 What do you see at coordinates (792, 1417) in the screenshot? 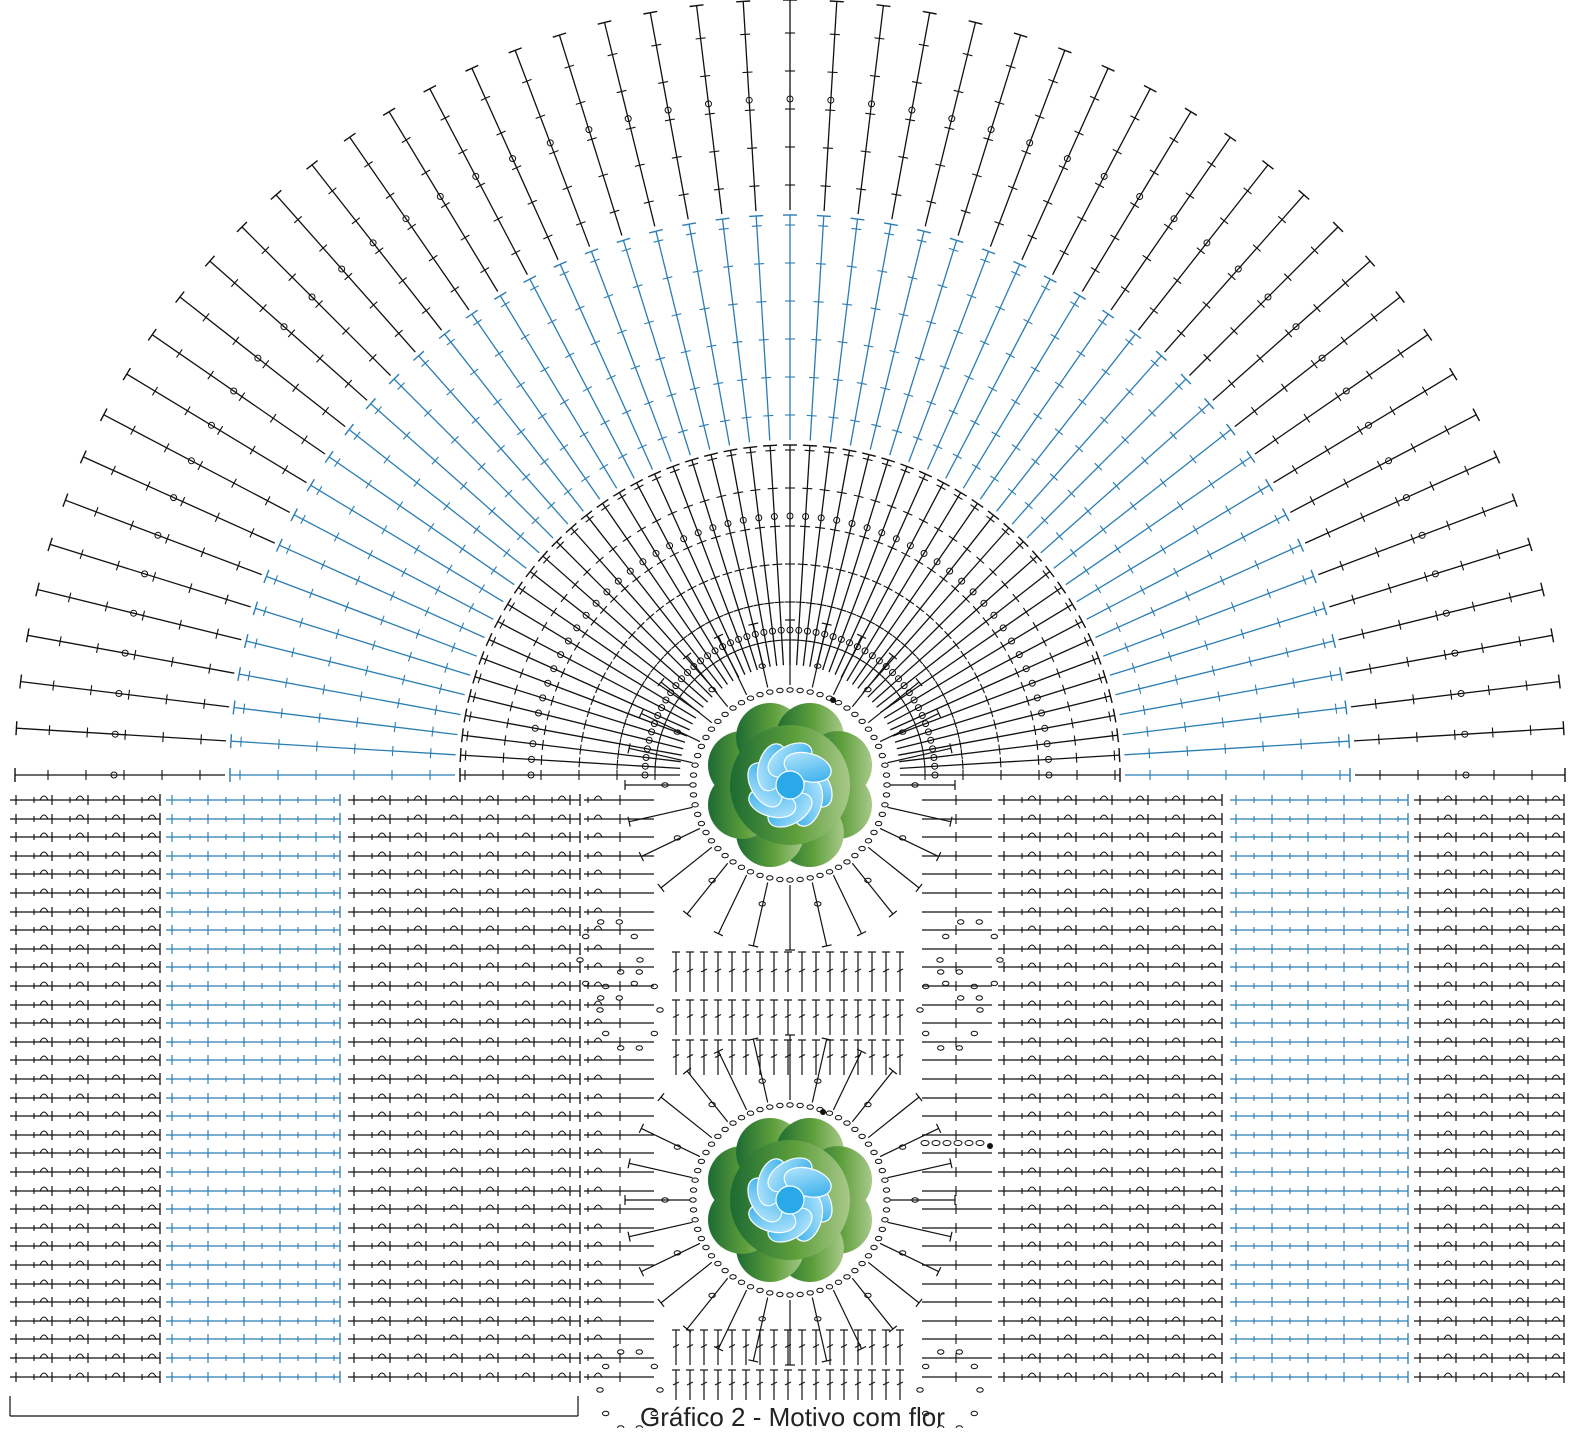
I see `chart-caption: Gráfico 2 - Motivo com flor` at bounding box center [792, 1417].